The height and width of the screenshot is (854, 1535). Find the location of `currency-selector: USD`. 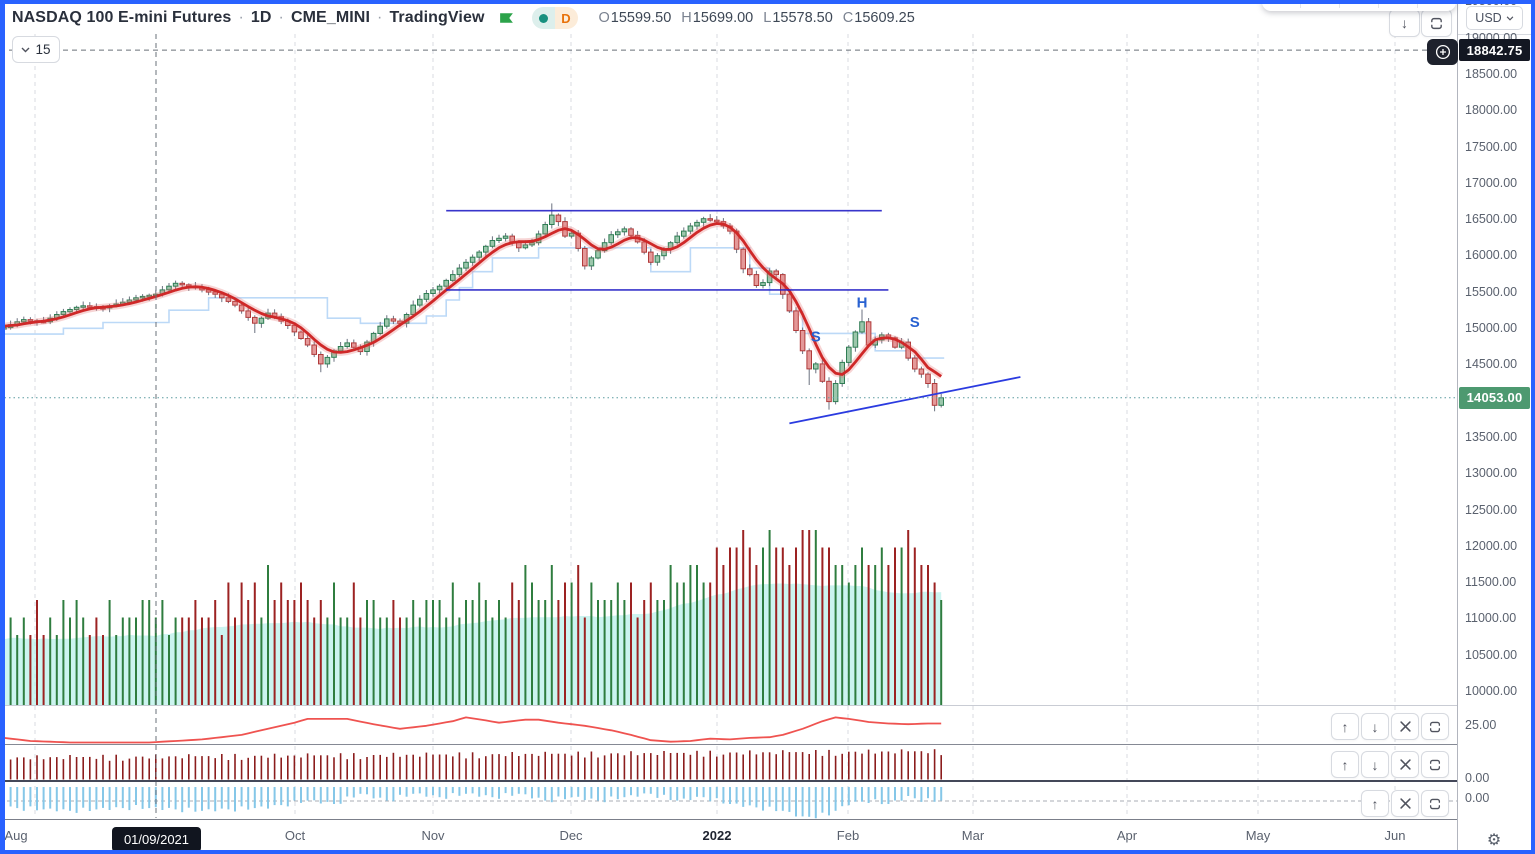

currency-selector: USD is located at coordinates (1494, 18).